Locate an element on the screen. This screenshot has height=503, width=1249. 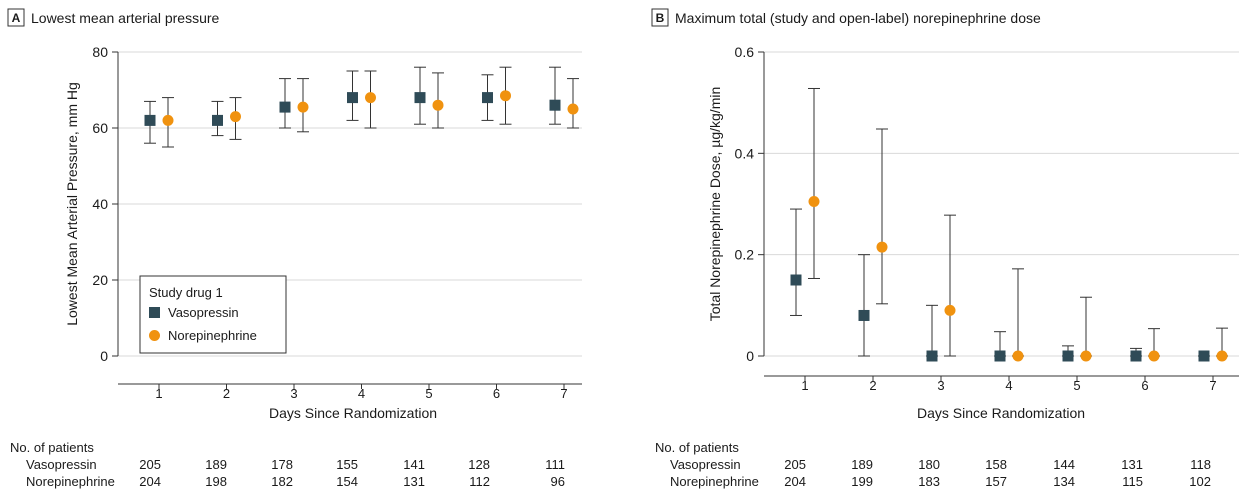
panel-b-x-axis-label: Days Since Randomization is located at coordinates (1001, 413).